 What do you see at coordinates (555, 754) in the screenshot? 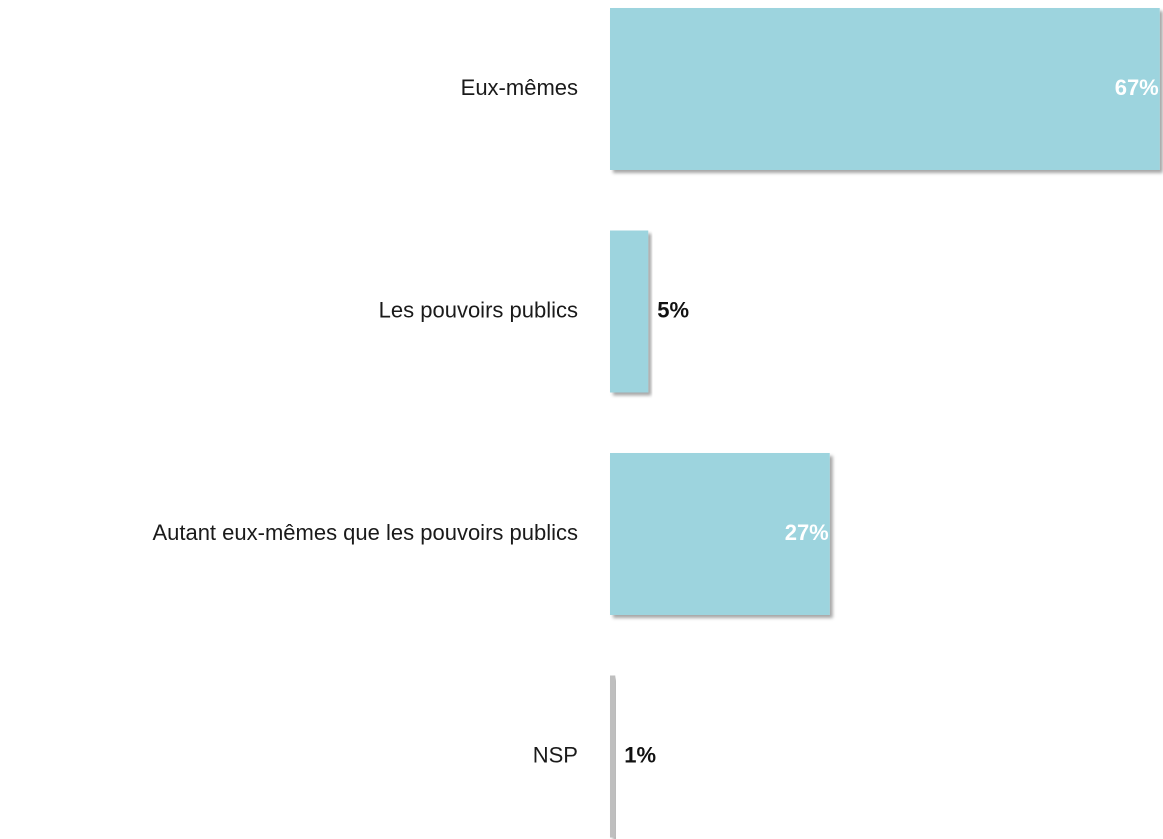
I see `category-label: NSP` at bounding box center [555, 754].